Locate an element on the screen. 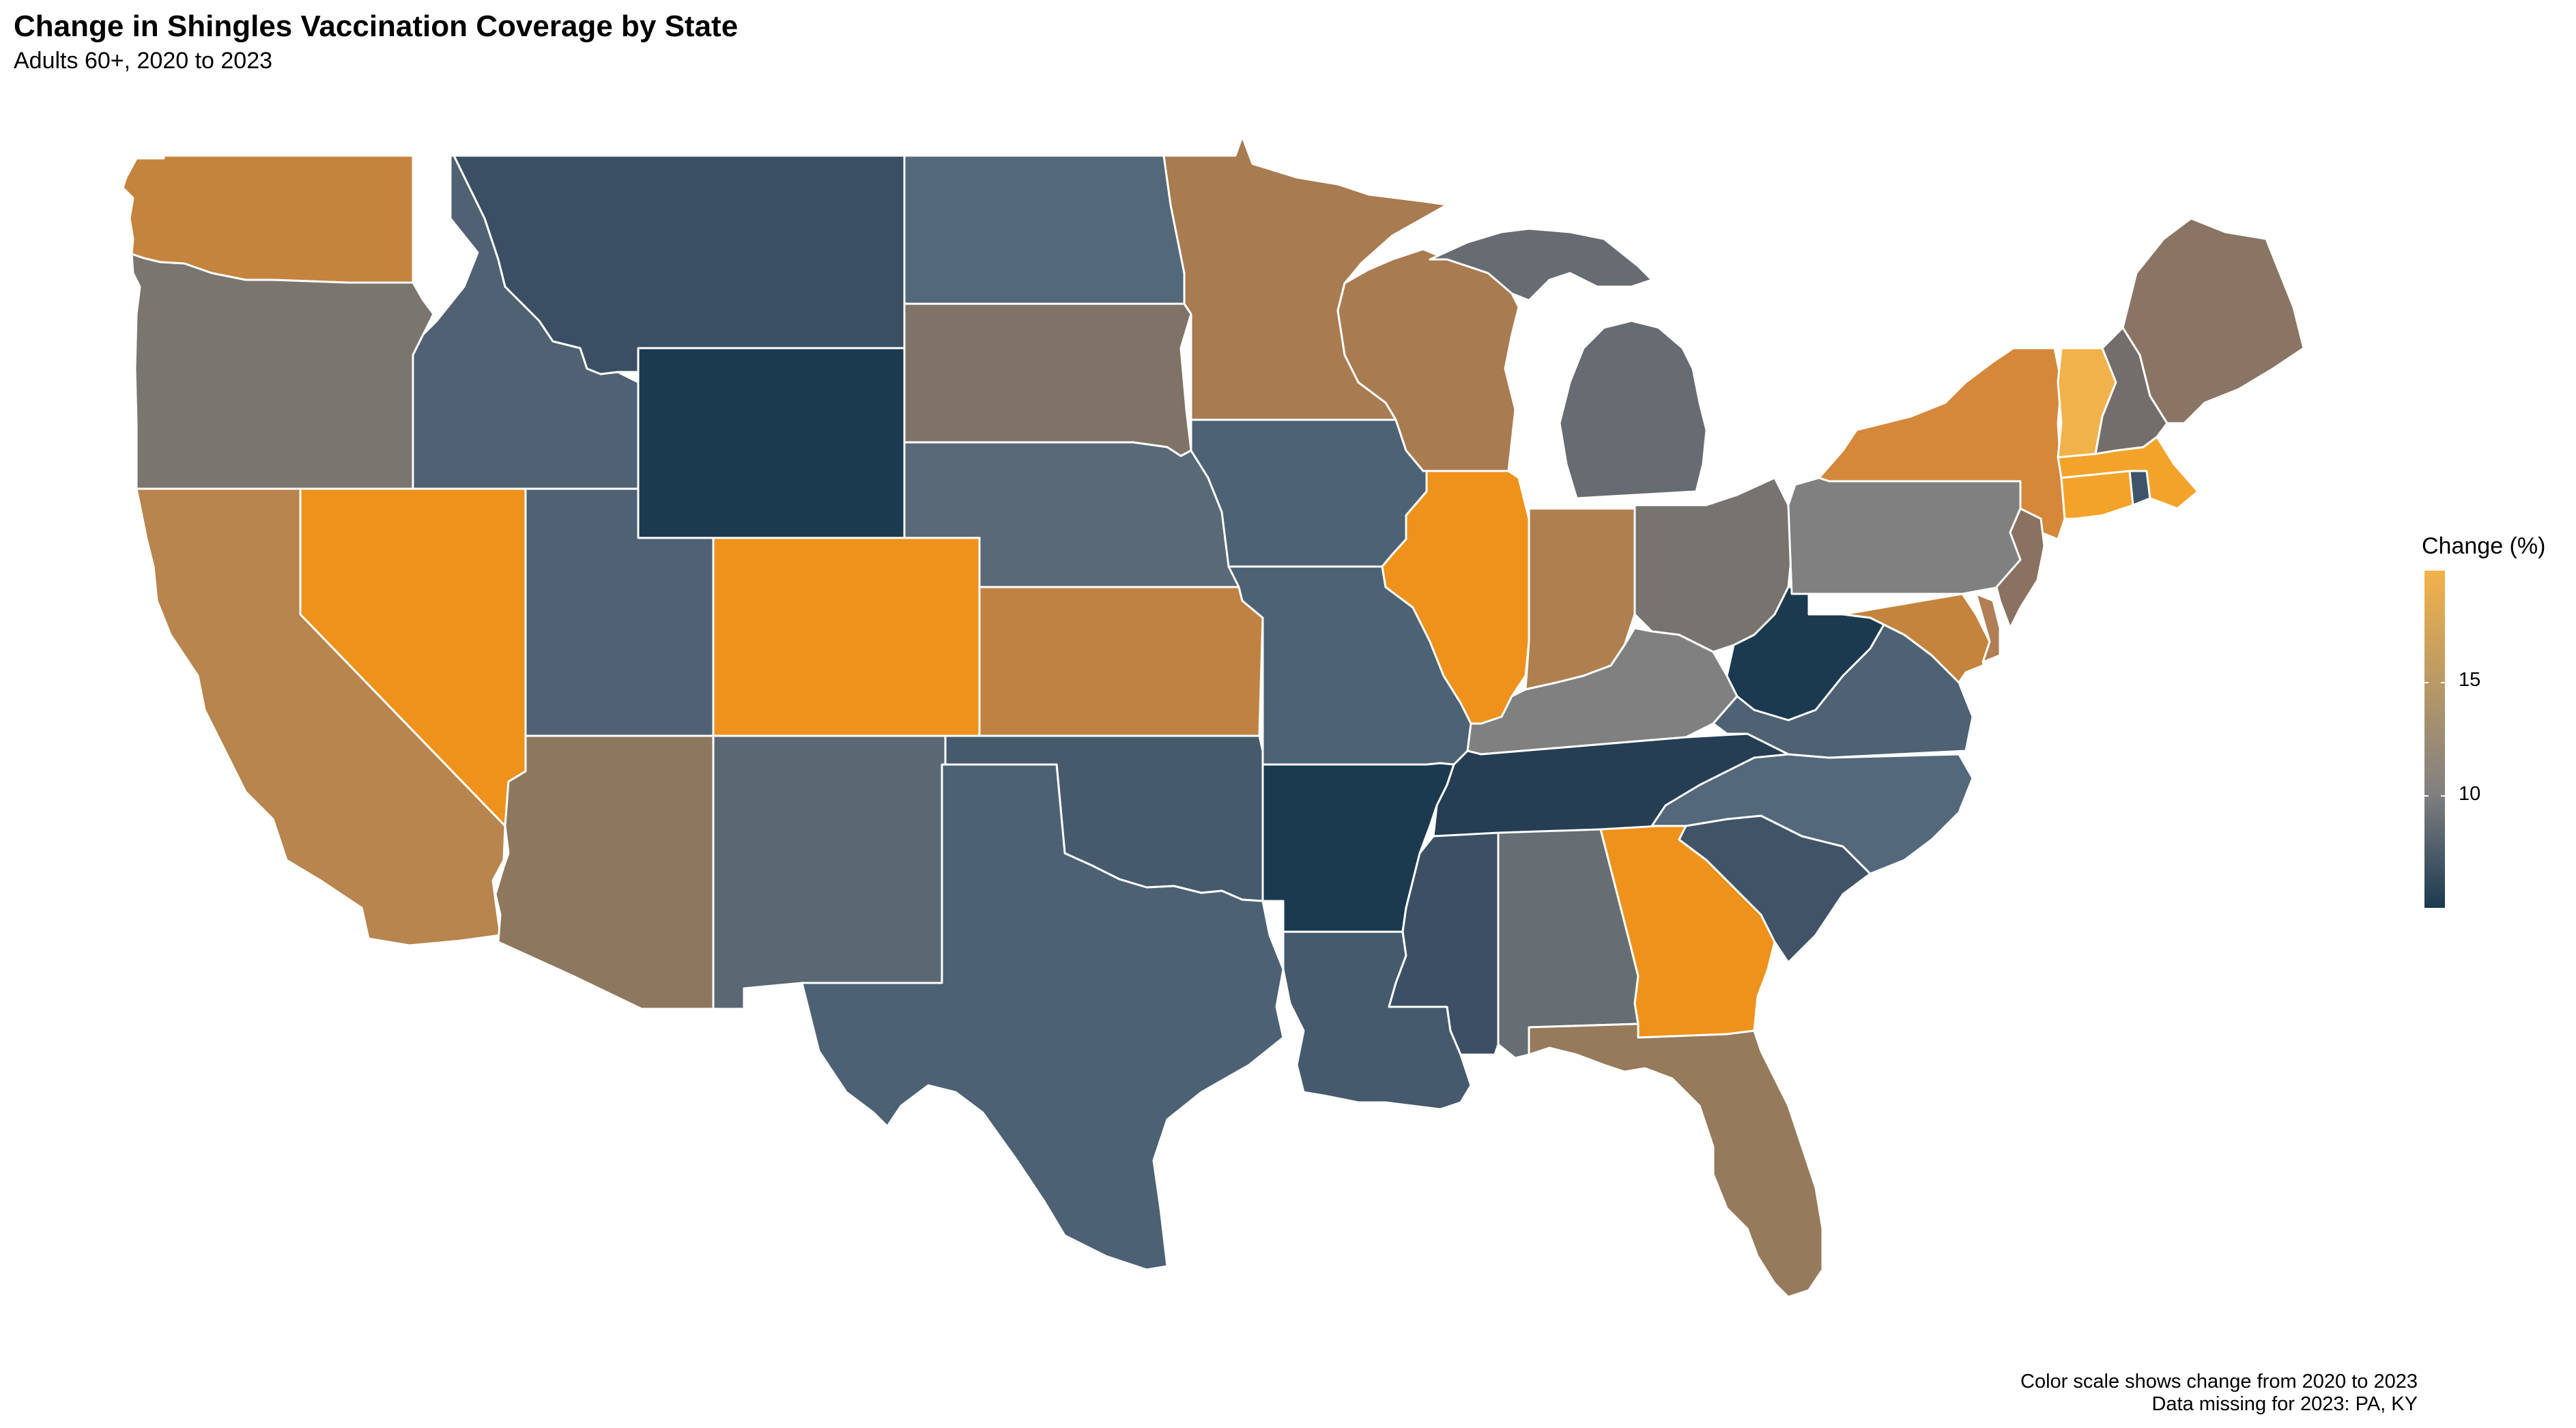 The image size is (2576, 1428). state-md is located at coordinates (1916, 638).